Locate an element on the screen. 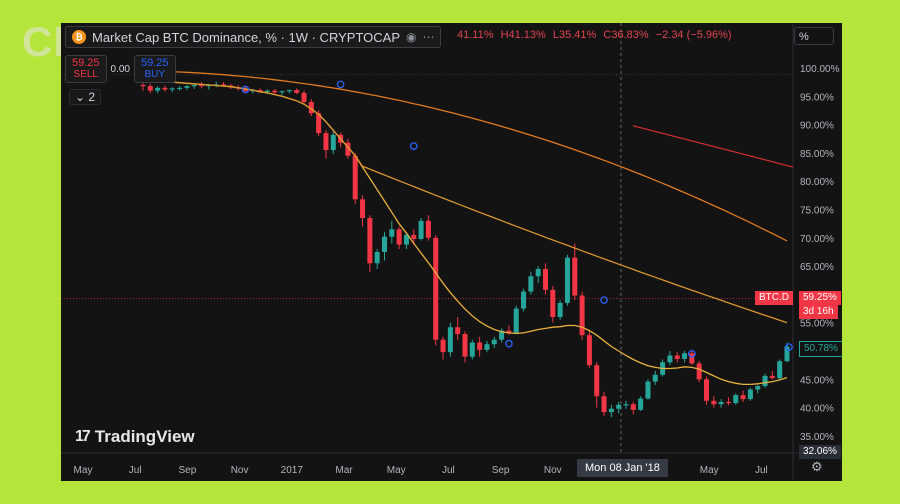 The width and height of the screenshot is (900, 504). y-tick-label: 80.00% is located at coordinates (817, 182).